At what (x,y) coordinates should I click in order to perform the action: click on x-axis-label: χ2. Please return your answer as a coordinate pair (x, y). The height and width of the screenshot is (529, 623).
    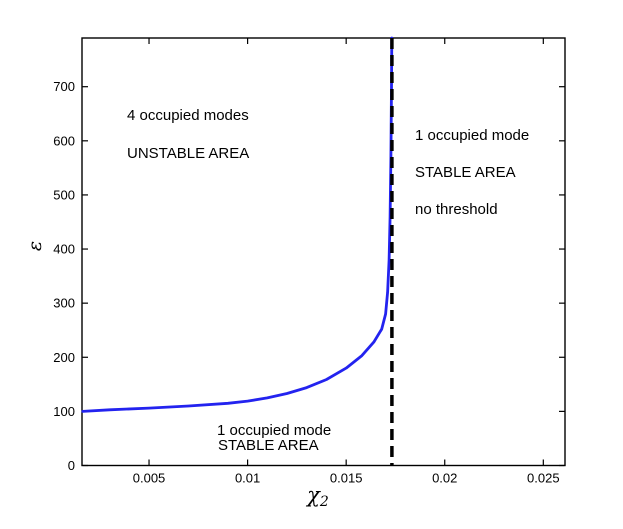
    Looking at the image, I should click on (318, 496).